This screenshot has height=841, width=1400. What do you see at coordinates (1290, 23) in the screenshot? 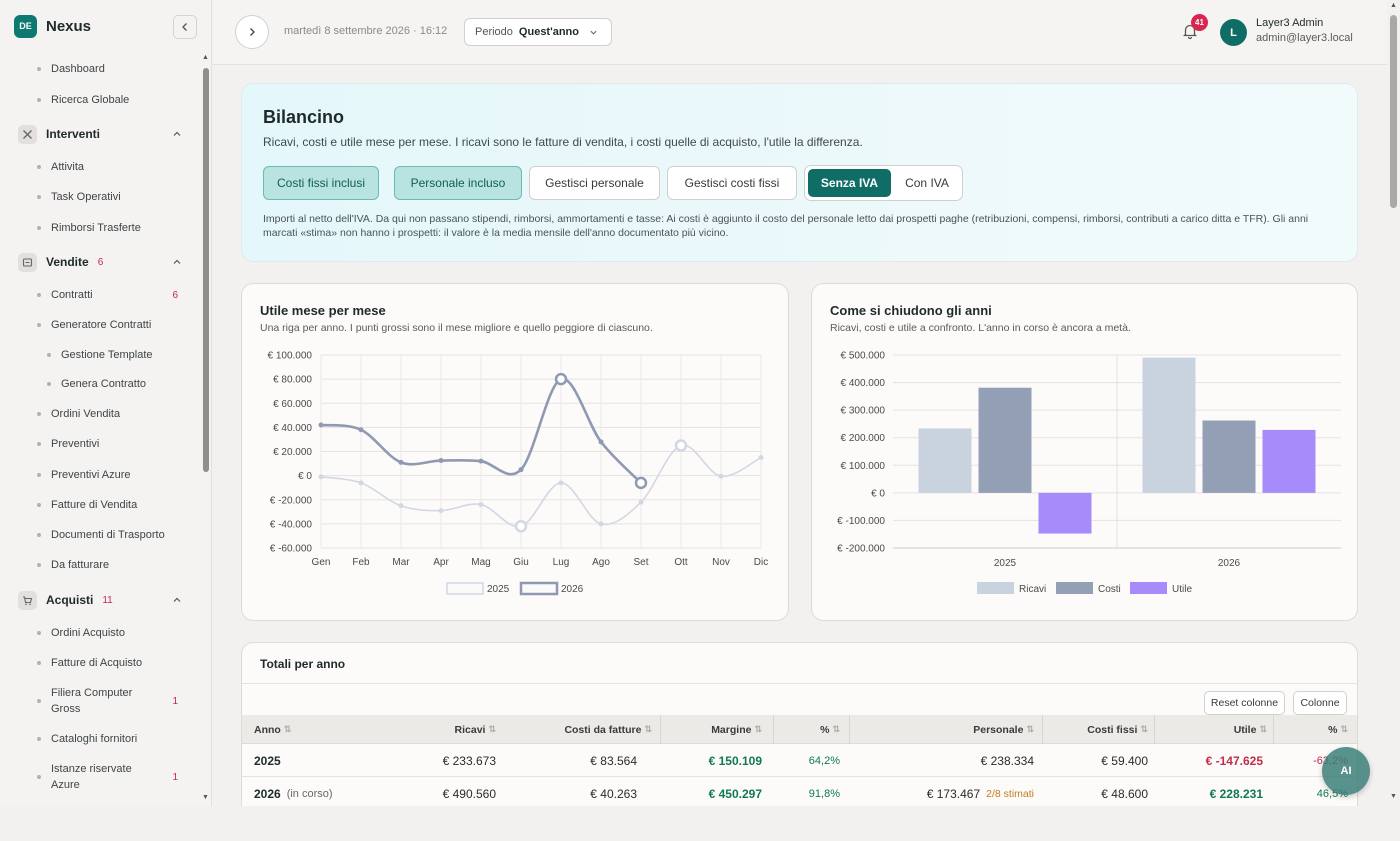
I see `user-name: Layer3 Admin` at bounding box center [1290, 23].